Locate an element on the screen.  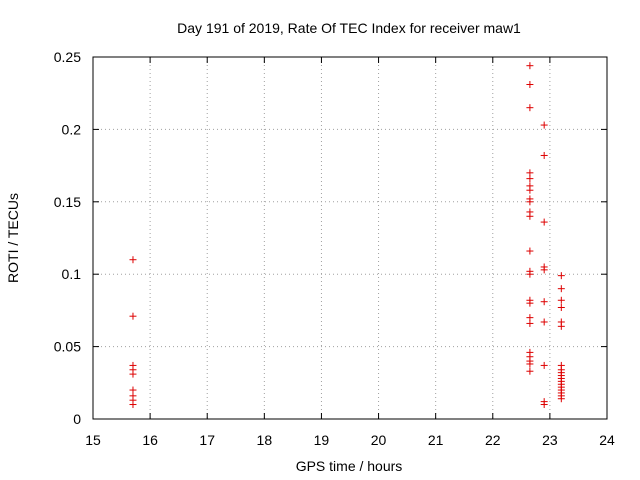
x-tick-label: 18 is located at coordinates (265, 440).